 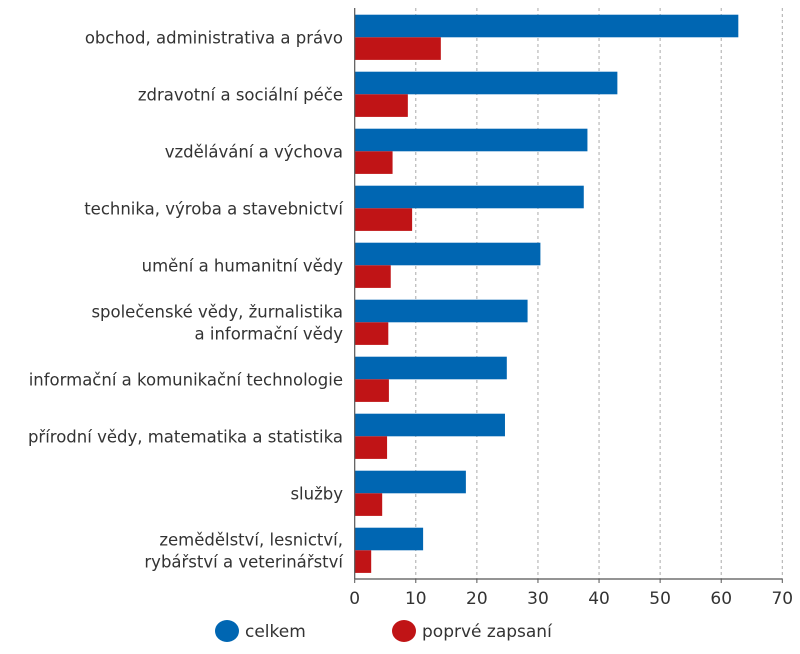 I want to click on category-label: rybářství a veterinářství, so click(x=244, y=561).